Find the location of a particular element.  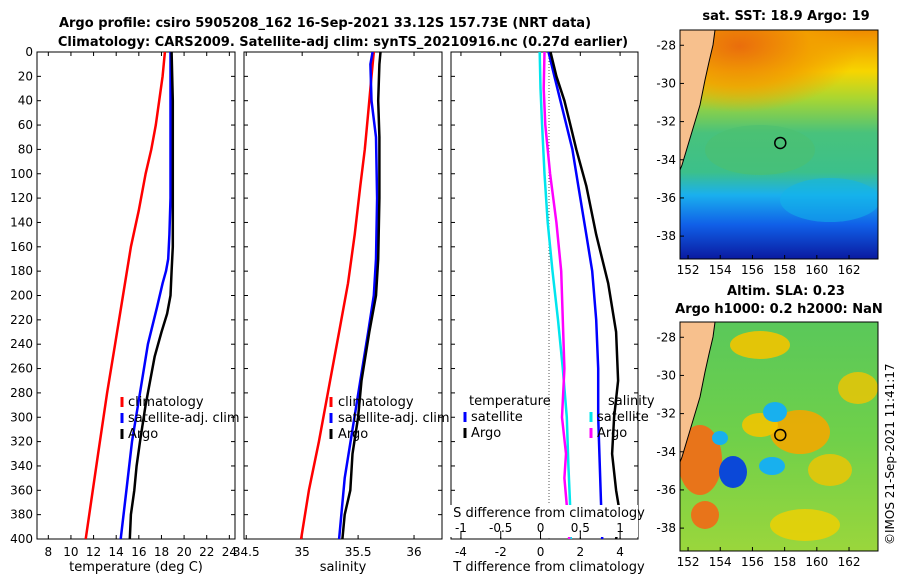

x-tick-label: 0 is located at coordinates (541, 552).